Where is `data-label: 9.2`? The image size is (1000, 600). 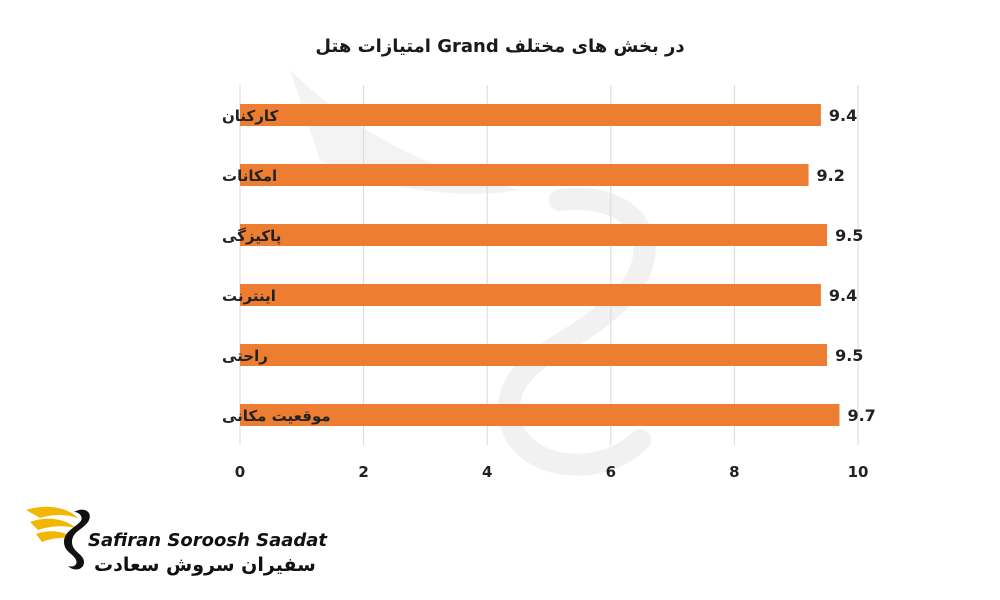 data-label: 9.2 is located at coordinates (831, 175).